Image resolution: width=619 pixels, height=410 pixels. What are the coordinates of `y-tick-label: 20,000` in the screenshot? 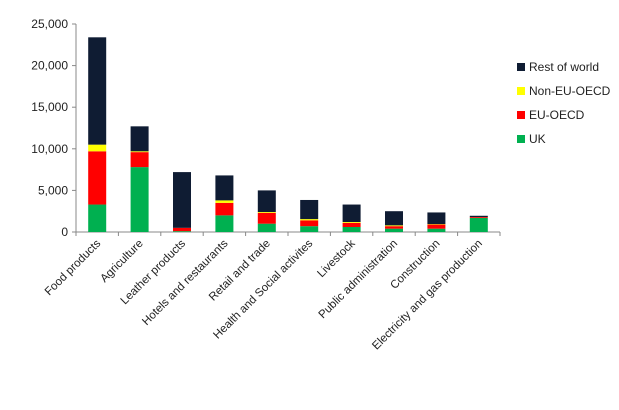 It's located at (49, 66).